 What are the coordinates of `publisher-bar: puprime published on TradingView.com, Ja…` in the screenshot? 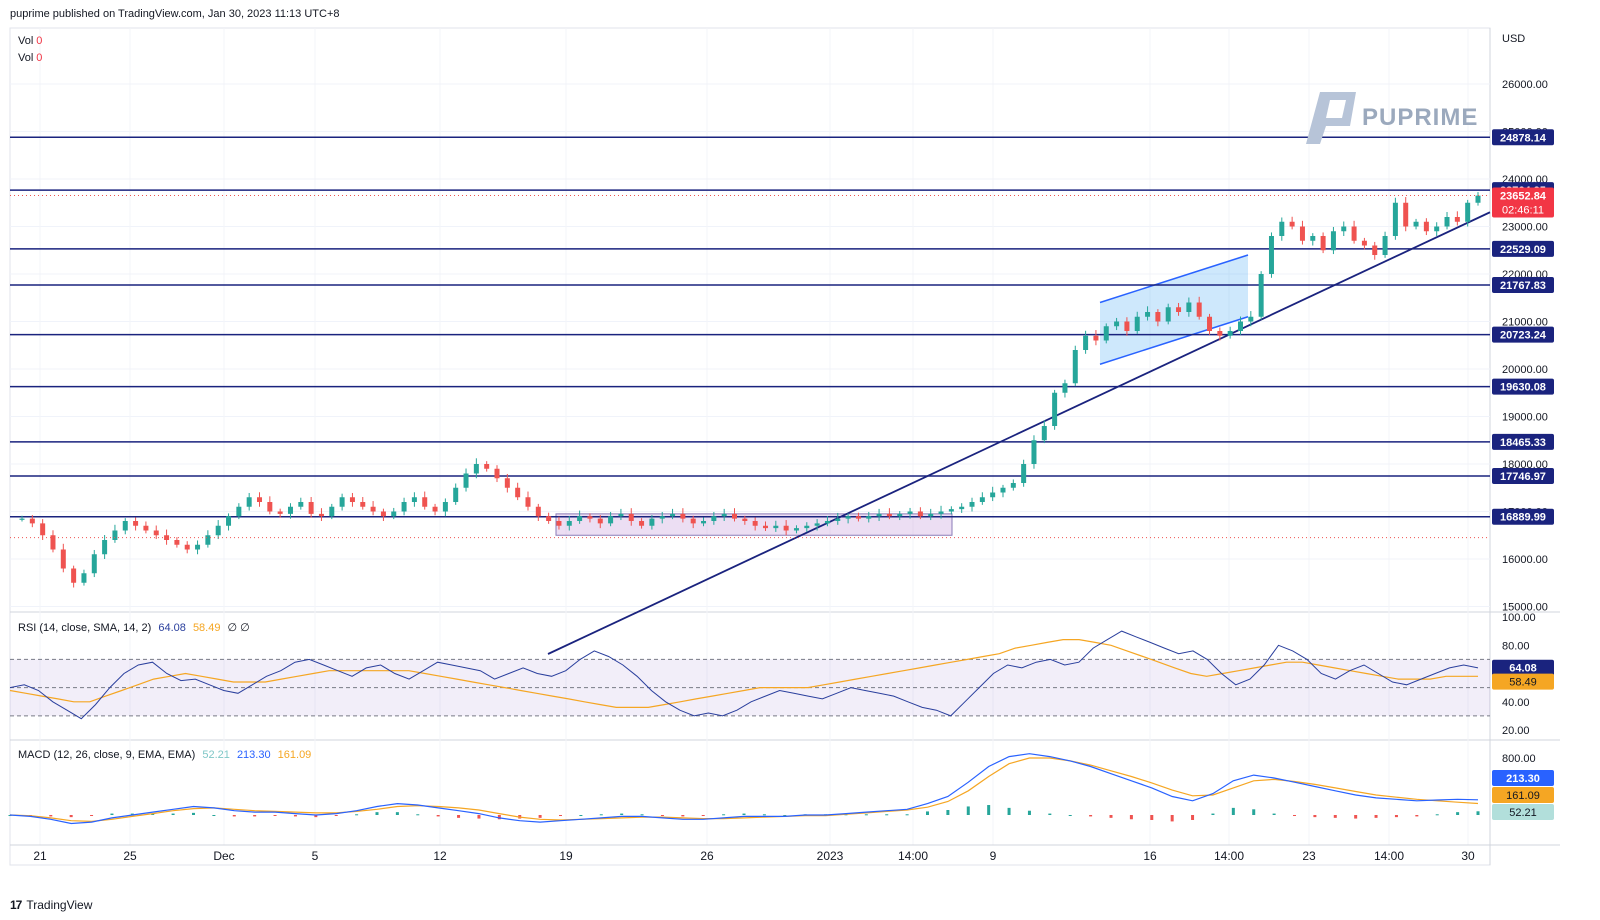 It's located at (800, 14).